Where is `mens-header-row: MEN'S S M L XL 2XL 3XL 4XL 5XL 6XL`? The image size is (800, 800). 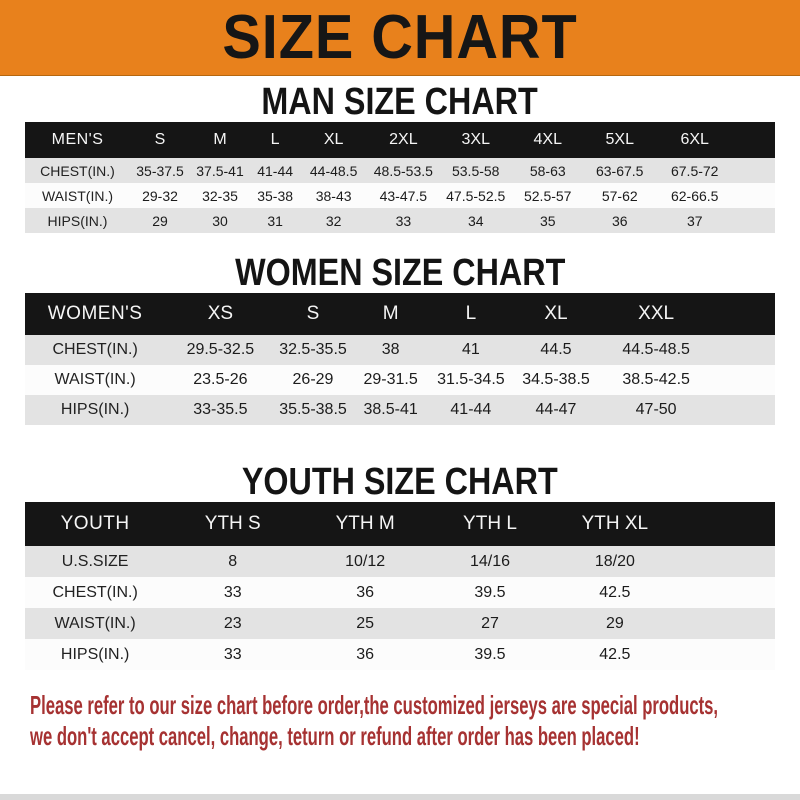
mens-header-row: MEN'S S M L XL 2XL 3XL 4XL 5XL 6XL is located at coordinates (400, 140).